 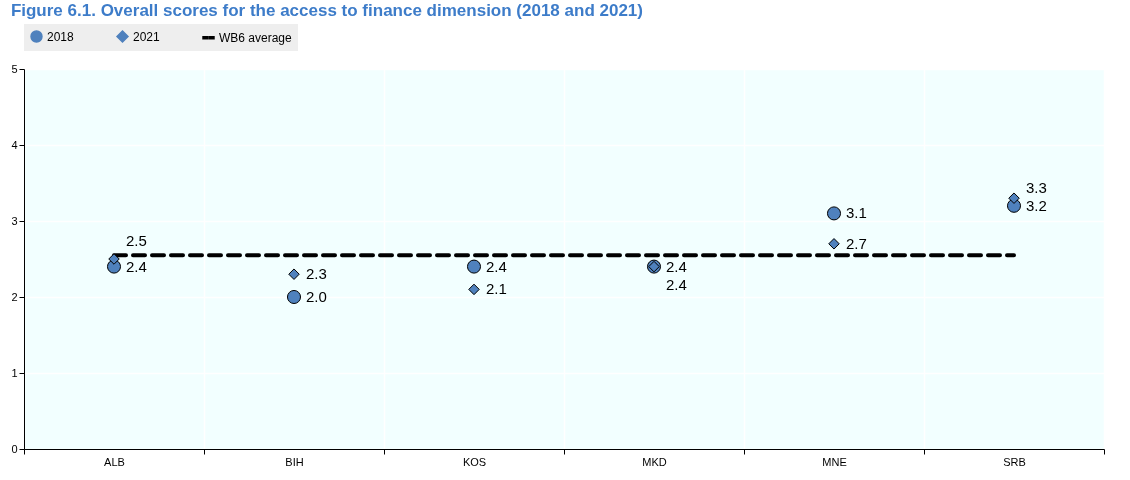 I want to click on y-tick-label: 2, so click(x=14, y=296).